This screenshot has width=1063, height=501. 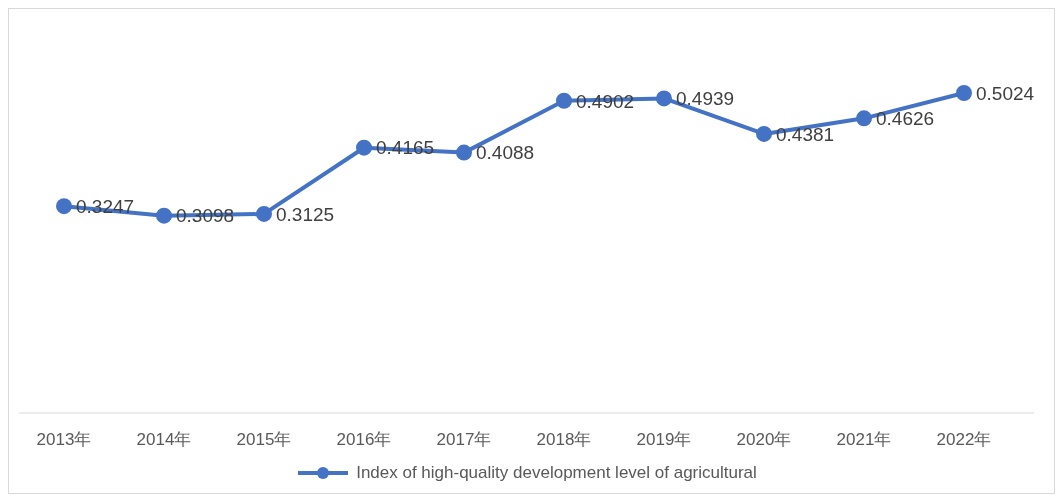 I want to click on x-tick-label: 2013年, so click(x=64, y=440).